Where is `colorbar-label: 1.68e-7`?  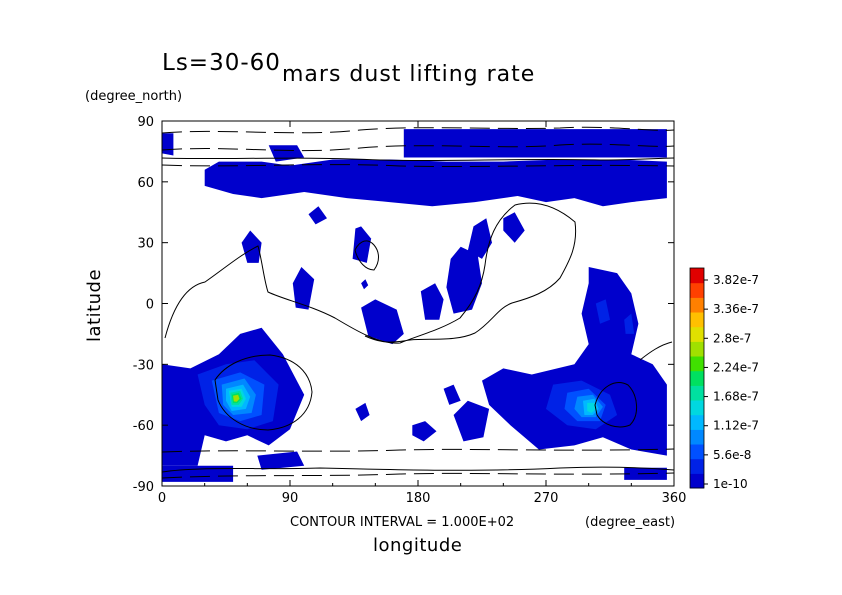 colorbar-label: 1.68e-7 is located at coordinates (736, 397).